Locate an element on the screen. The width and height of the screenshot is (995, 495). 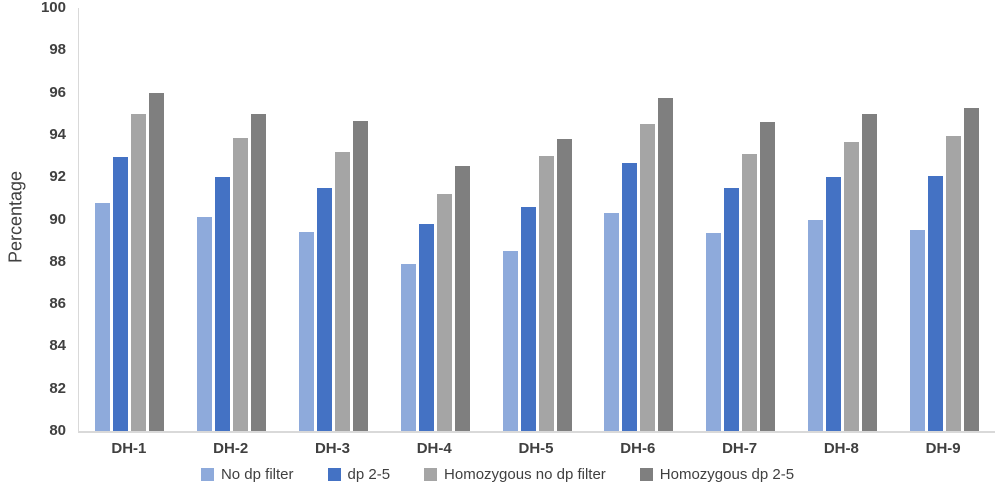
x-tick-label: DH-1 is located at coordinates (129, 448).